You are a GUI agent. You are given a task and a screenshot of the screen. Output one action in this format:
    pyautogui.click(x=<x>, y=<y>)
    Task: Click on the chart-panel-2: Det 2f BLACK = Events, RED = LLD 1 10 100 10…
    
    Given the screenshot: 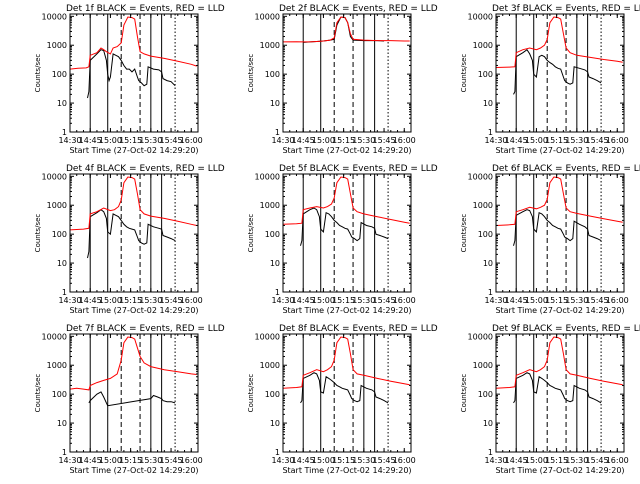 What is the action you would take?
    pyautogui.click(x=342, y=79)
    